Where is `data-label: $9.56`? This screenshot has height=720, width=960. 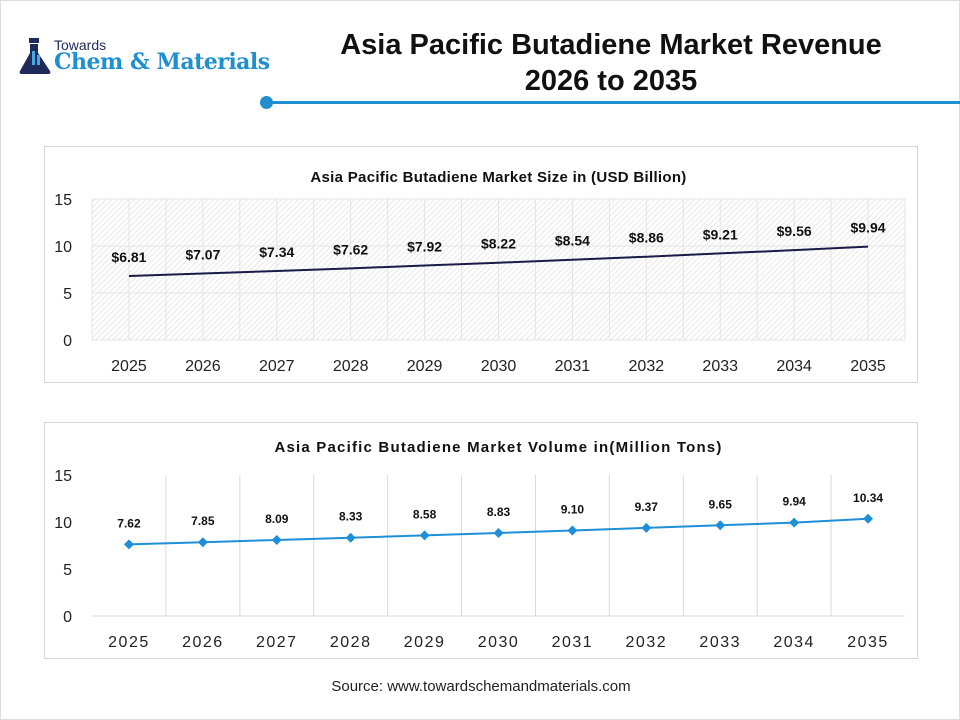
data-label: $9.56 is located at coordinates (794, 231).